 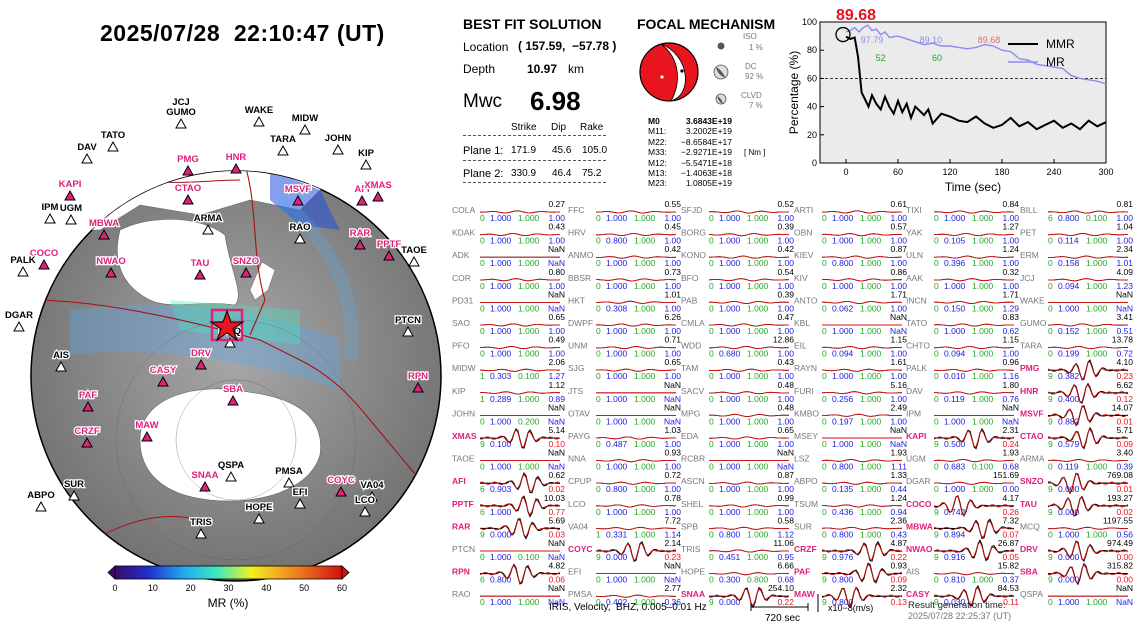 I want to click on fit-value-b: 0.256, so click(x=843, y=399).